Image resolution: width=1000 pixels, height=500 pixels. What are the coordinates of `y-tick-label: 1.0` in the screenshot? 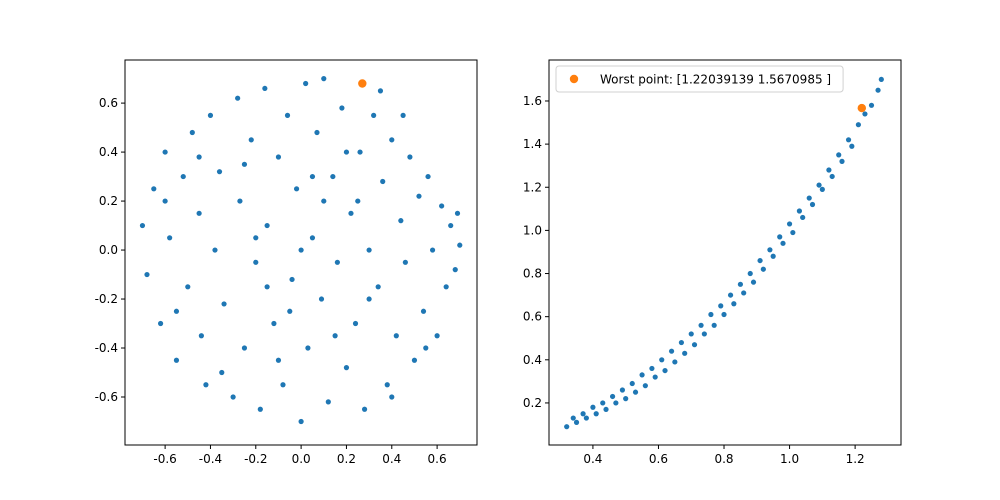 It's located at (532, 230).